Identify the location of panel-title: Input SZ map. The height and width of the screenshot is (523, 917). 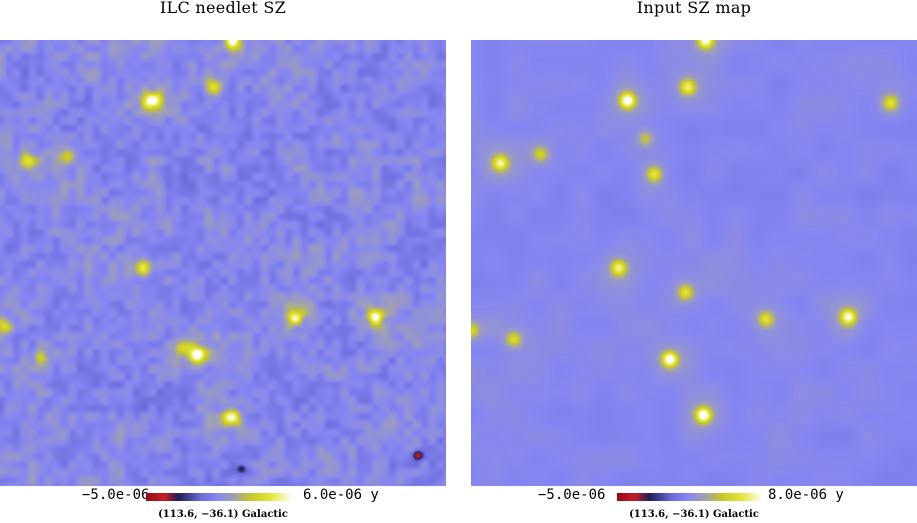
(694, 8).